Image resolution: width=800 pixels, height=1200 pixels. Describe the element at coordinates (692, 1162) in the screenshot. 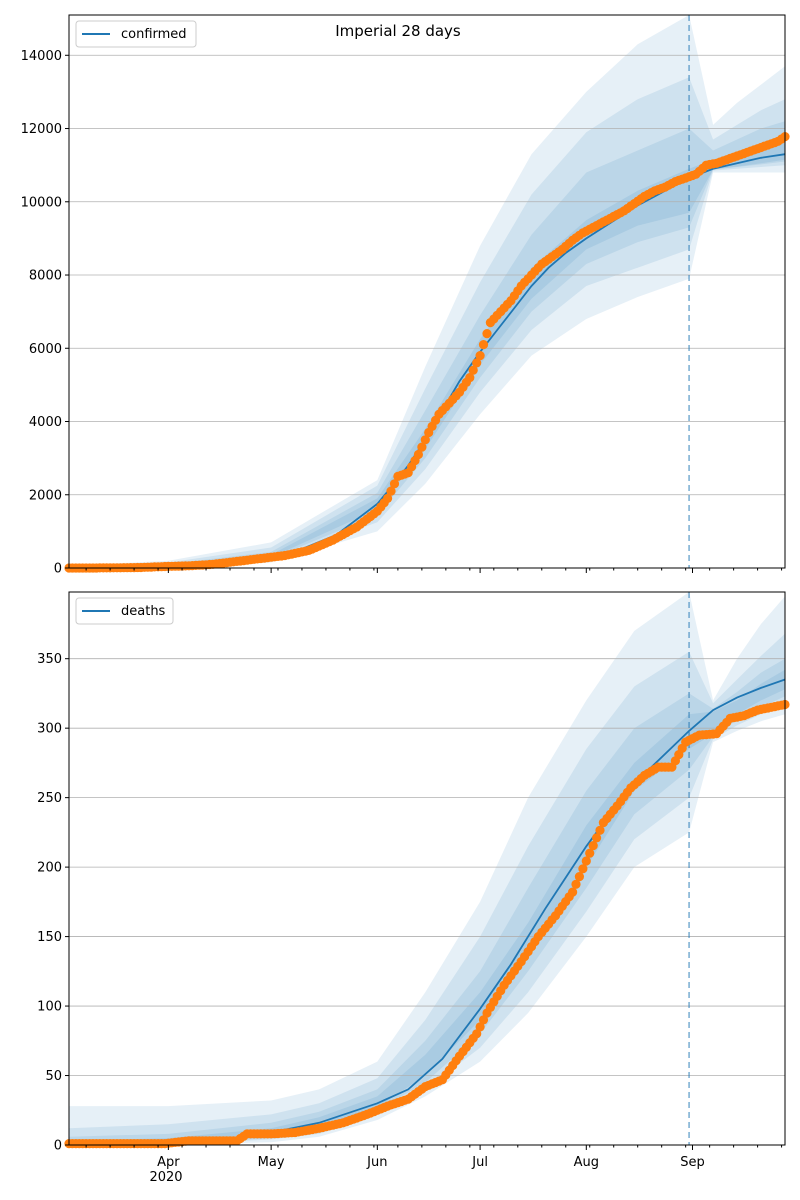

I see `xtick-label-sep: Sep` at that location.